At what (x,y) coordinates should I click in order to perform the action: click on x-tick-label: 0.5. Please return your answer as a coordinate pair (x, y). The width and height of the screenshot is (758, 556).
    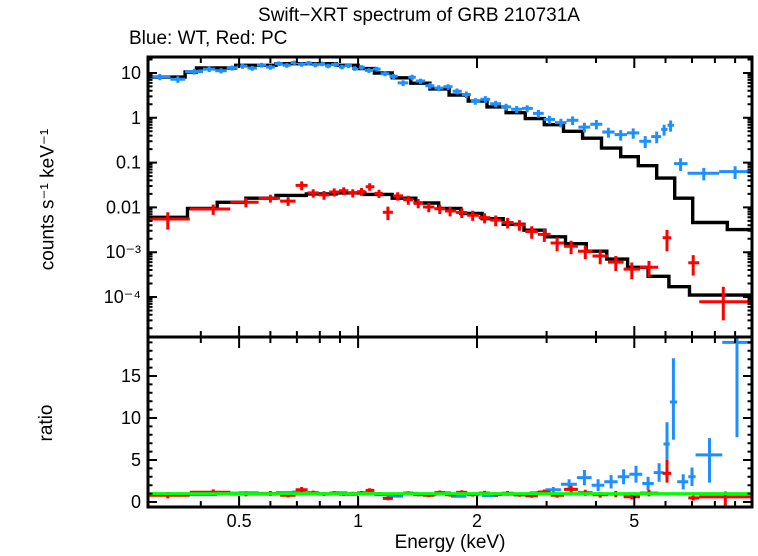
    Looking at the image, I should click on (239, 521).